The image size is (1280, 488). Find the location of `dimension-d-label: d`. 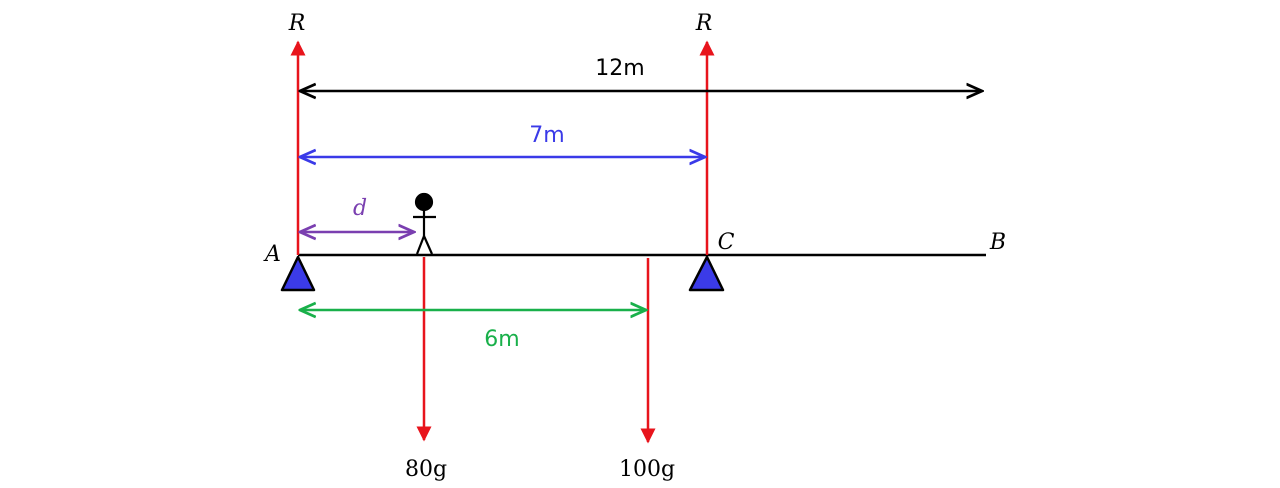

dimension-d-label: d is located at coordinates (360, 208).